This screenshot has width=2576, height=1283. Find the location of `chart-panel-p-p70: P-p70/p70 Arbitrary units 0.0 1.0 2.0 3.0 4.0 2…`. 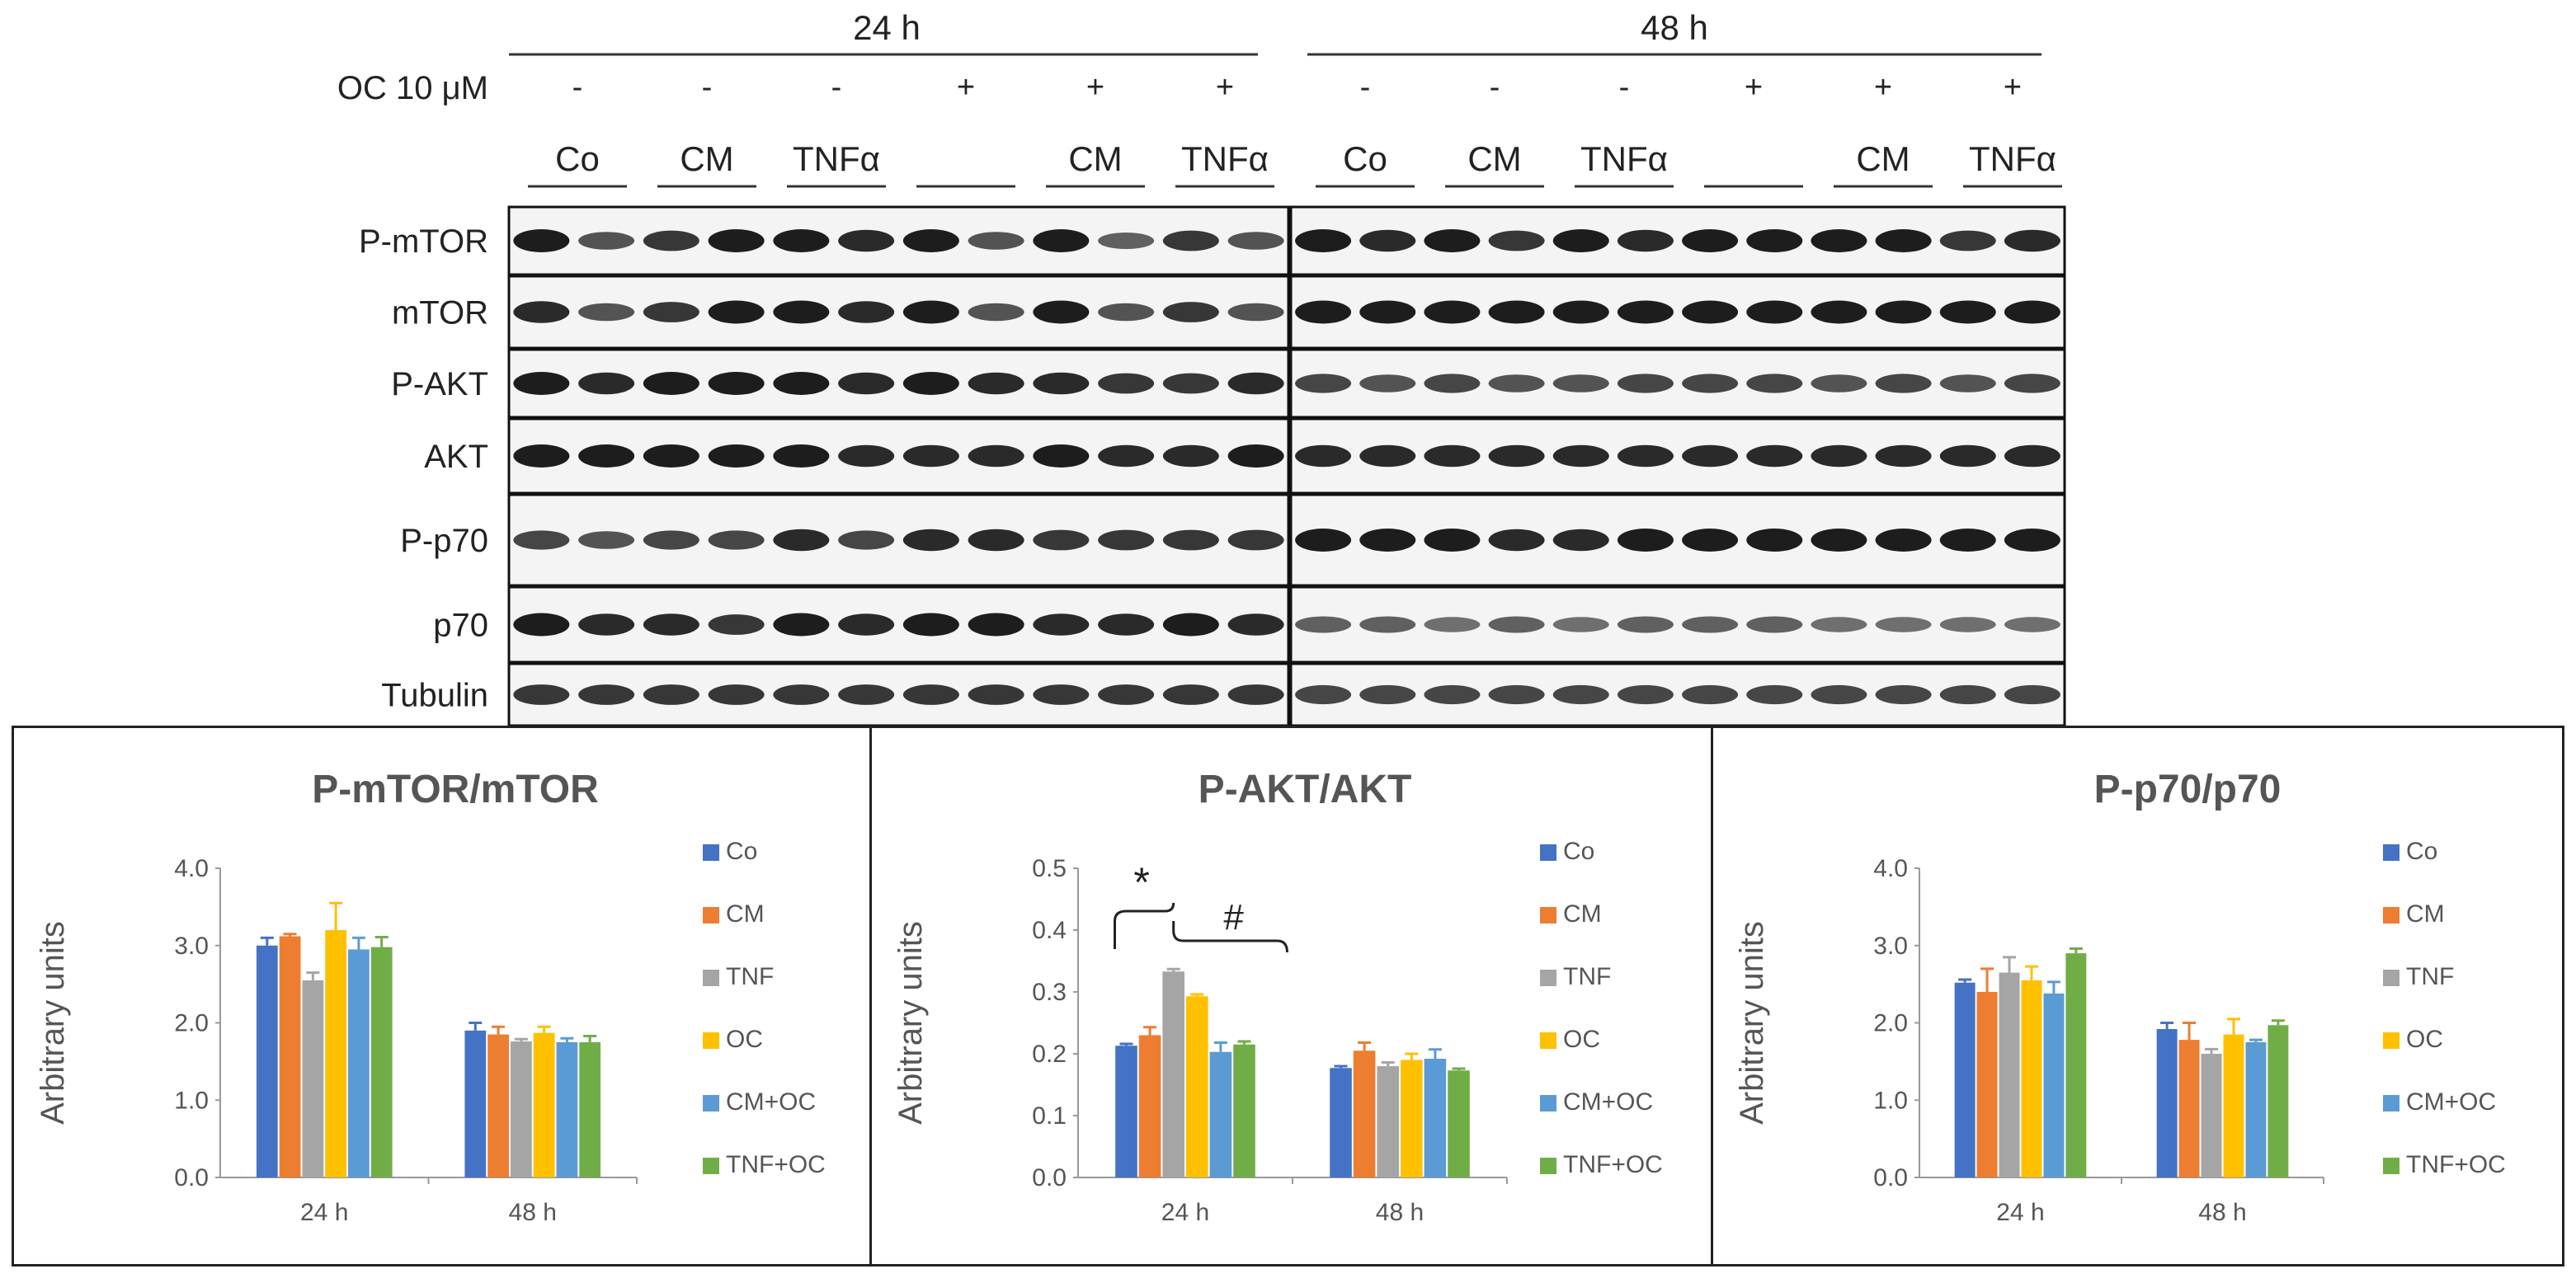

chart-panel-p-p70: P-p70/p70 Arbitrary units 0.0 1.0 2.0 3.0 4.0 2… is located at coordinates (2137, 996).